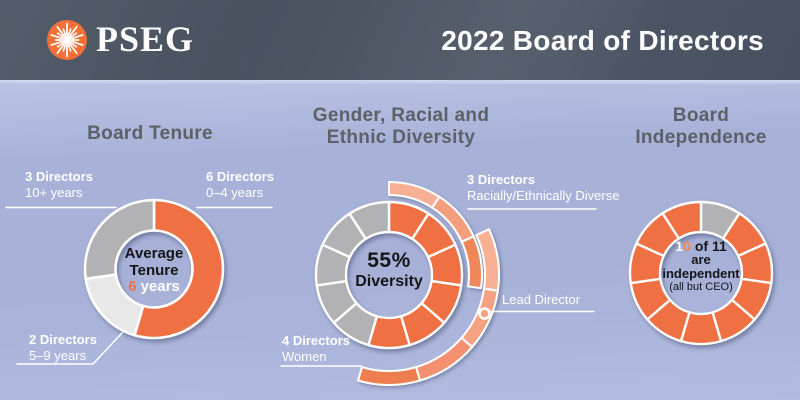 The image size is (800, 400). I want to click on callout-text: 2 Directors, so click(63, 339).